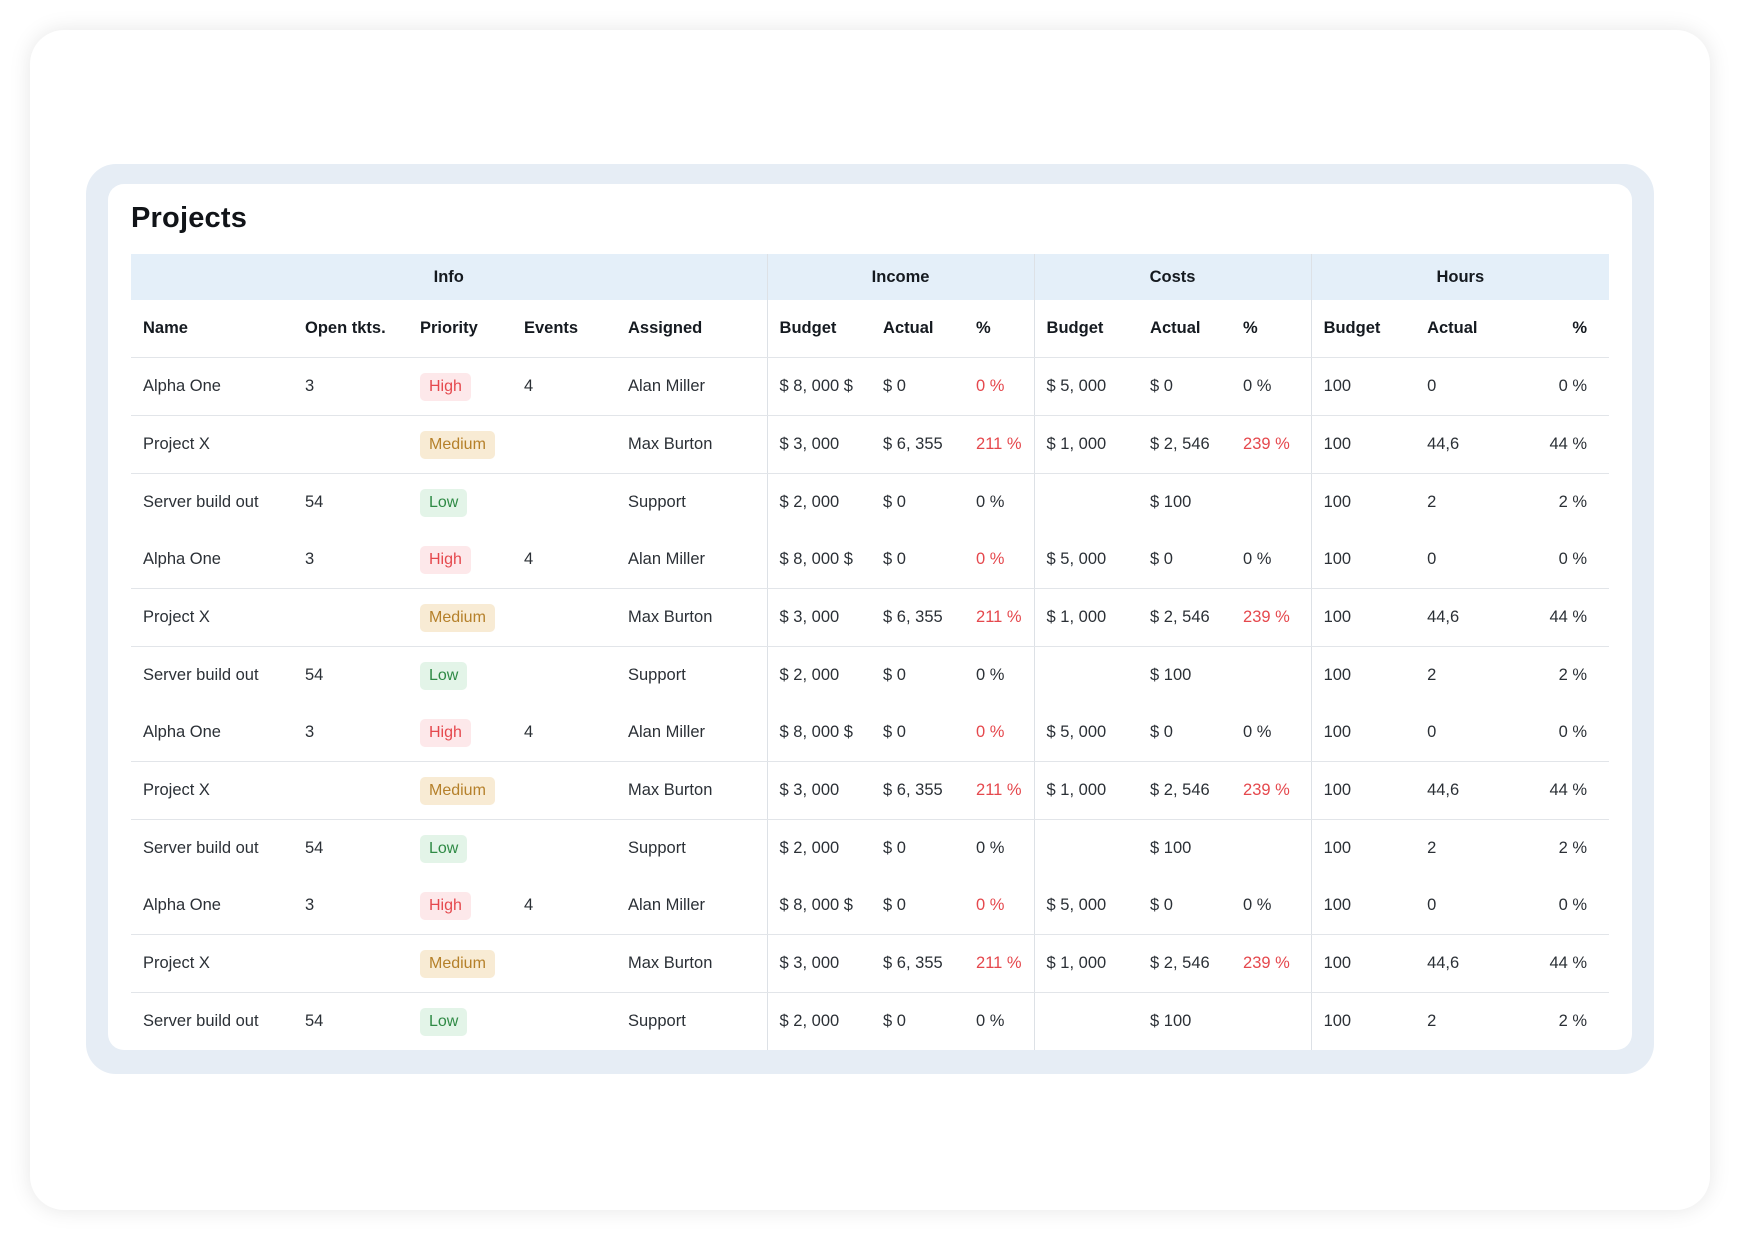 This screenshot has height=1240, width=1740. What do you see at coordinates (1465, 329) in the screenshot?
I see `col-header-hours-actual: Actual` at bounding box center [1465, 329].